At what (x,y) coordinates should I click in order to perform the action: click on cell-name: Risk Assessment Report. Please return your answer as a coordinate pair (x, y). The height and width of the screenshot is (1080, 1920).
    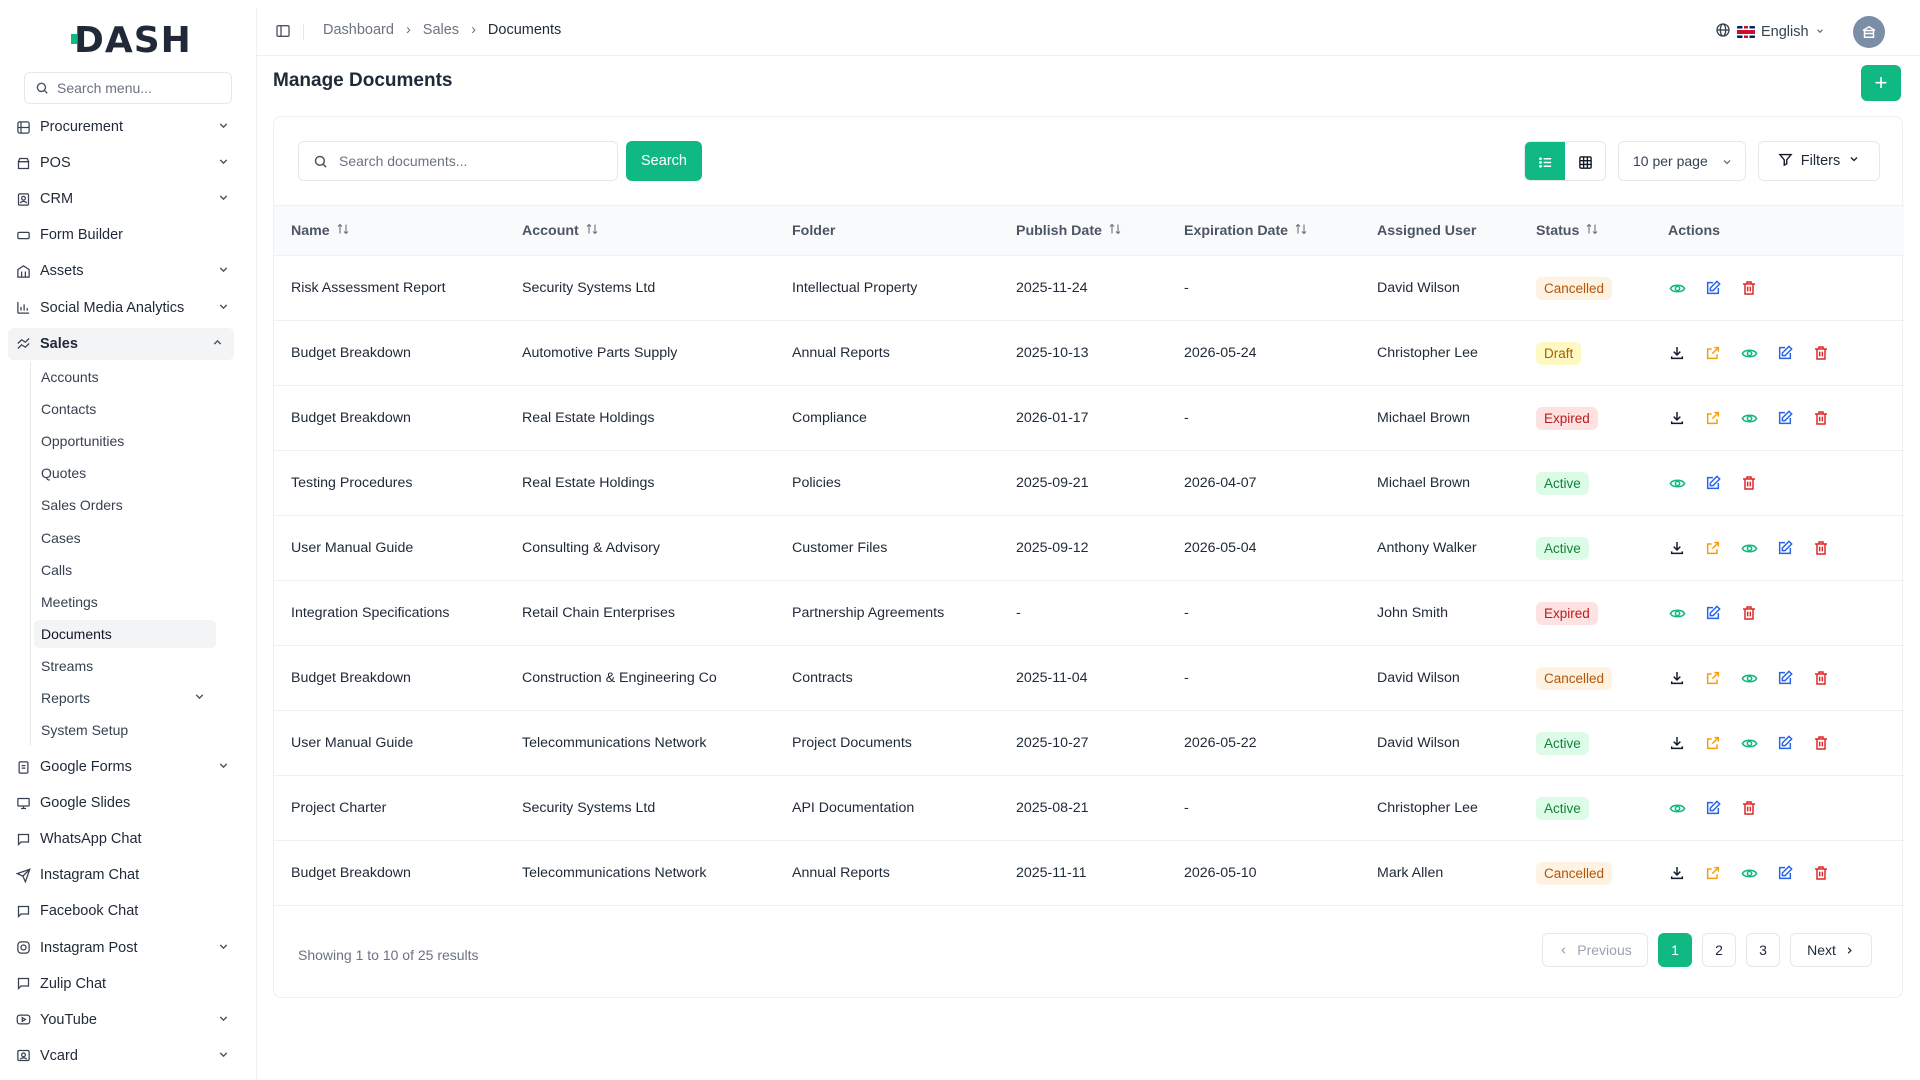
    Looking at the image, I should click on (368, 288).